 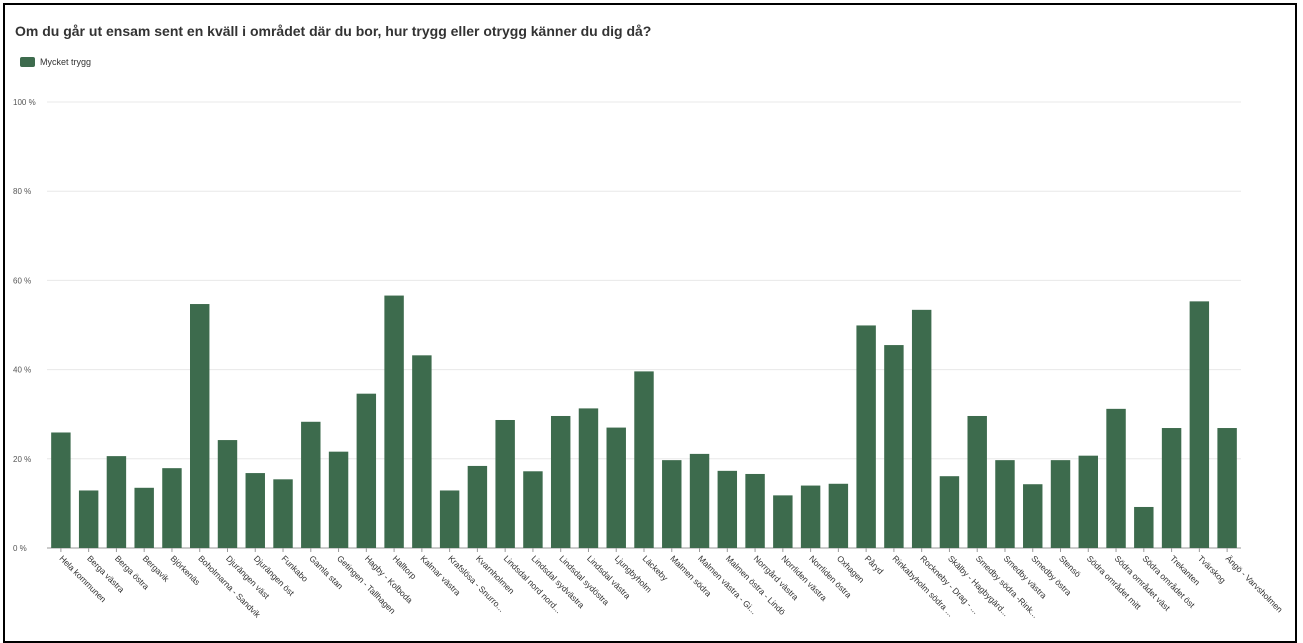 I want to click on x-tick-label-38: Södra området mitt, so click(x=1114, y=582).